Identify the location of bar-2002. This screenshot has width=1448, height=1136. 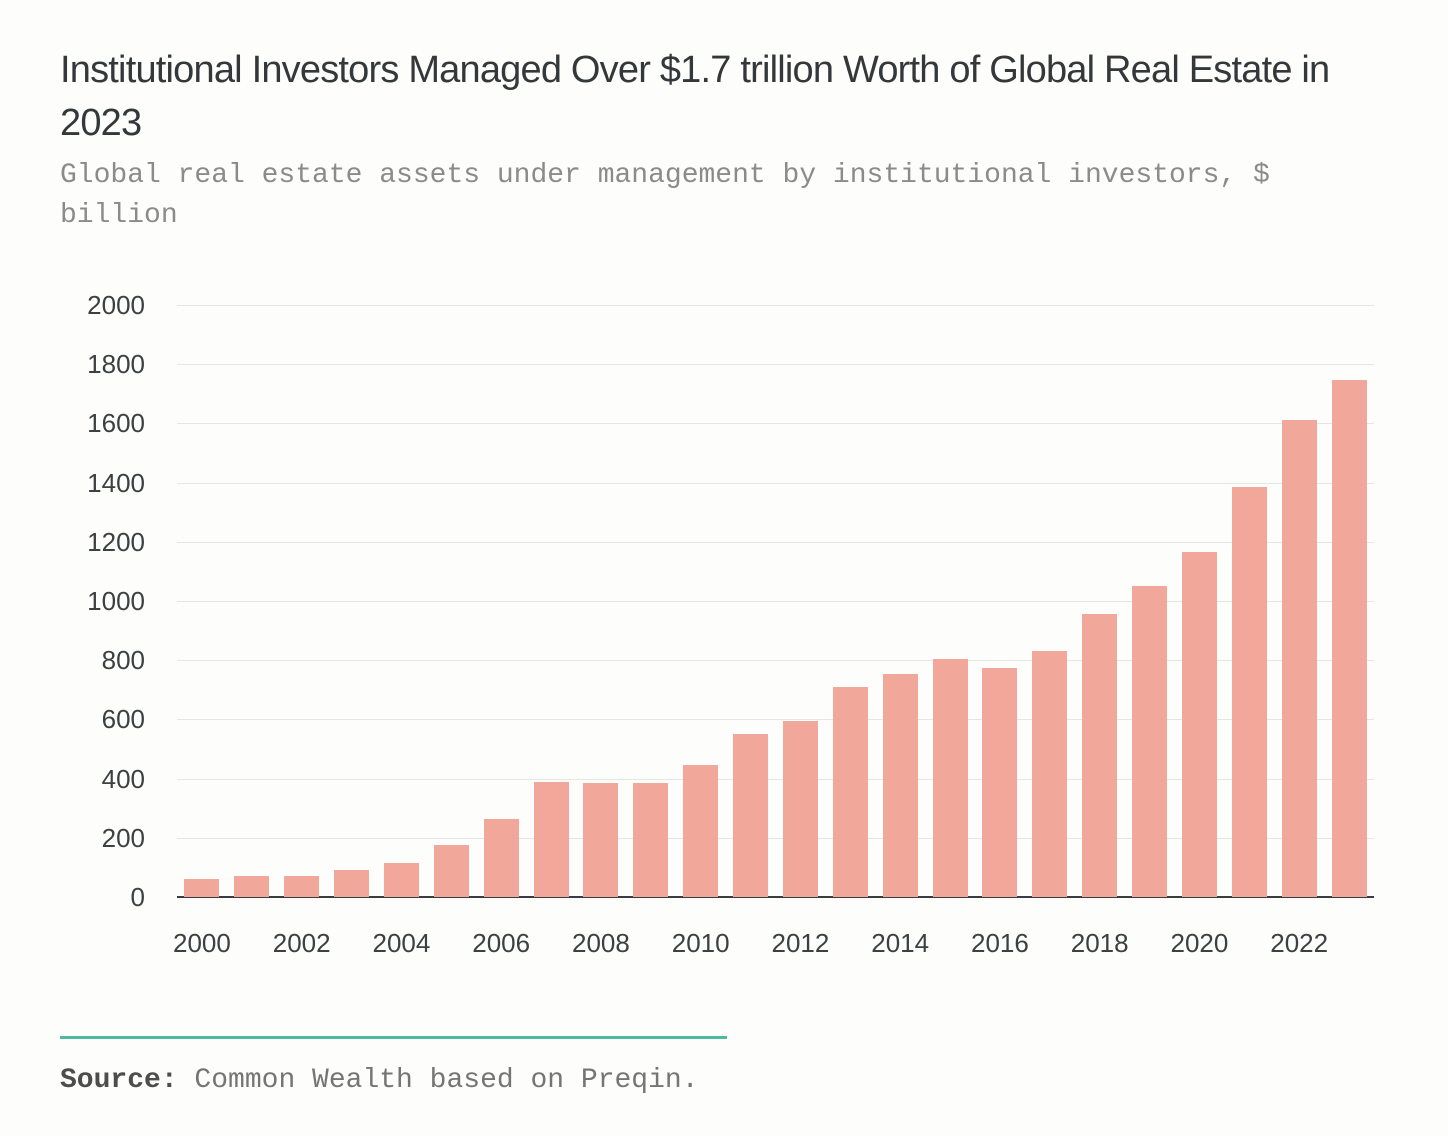
(302, 886).